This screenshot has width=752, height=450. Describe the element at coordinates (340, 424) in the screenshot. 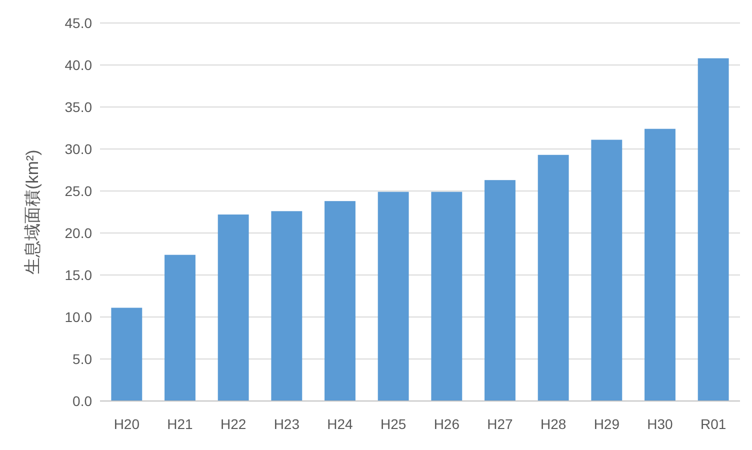

I see `x-tick-label: H24` at that location.